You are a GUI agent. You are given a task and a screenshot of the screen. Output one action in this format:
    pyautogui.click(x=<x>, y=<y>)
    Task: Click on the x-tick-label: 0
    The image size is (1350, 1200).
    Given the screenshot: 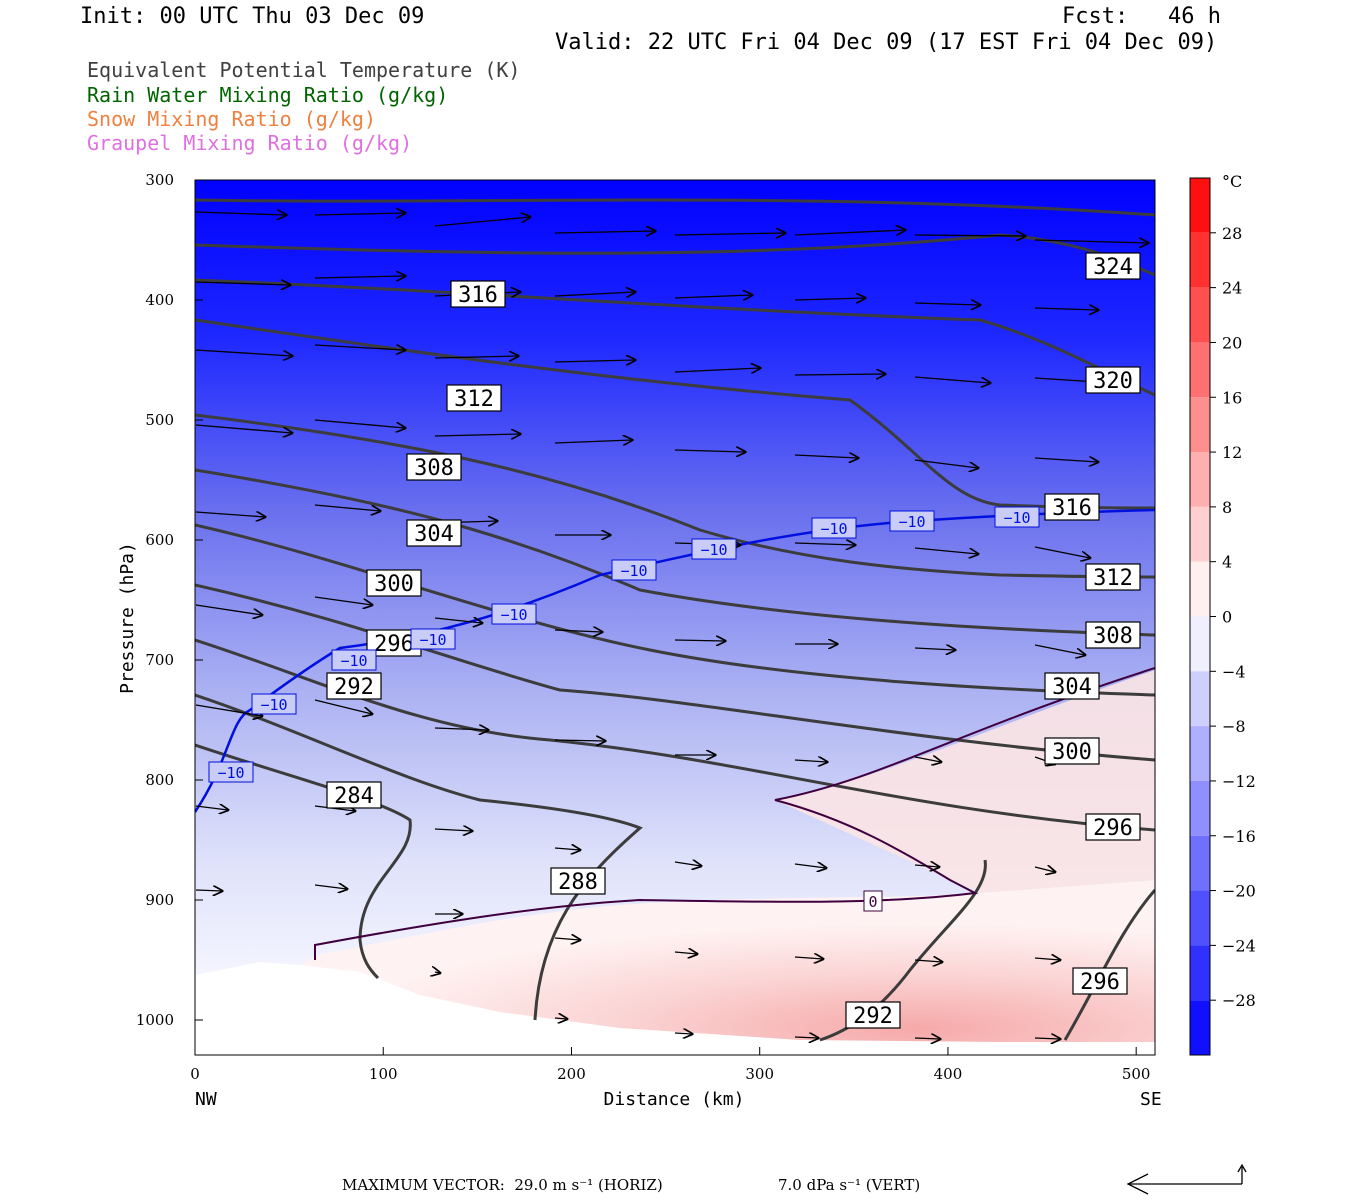 What is the action you would take?
    pyautogui.click(x=195, y=1074)
    